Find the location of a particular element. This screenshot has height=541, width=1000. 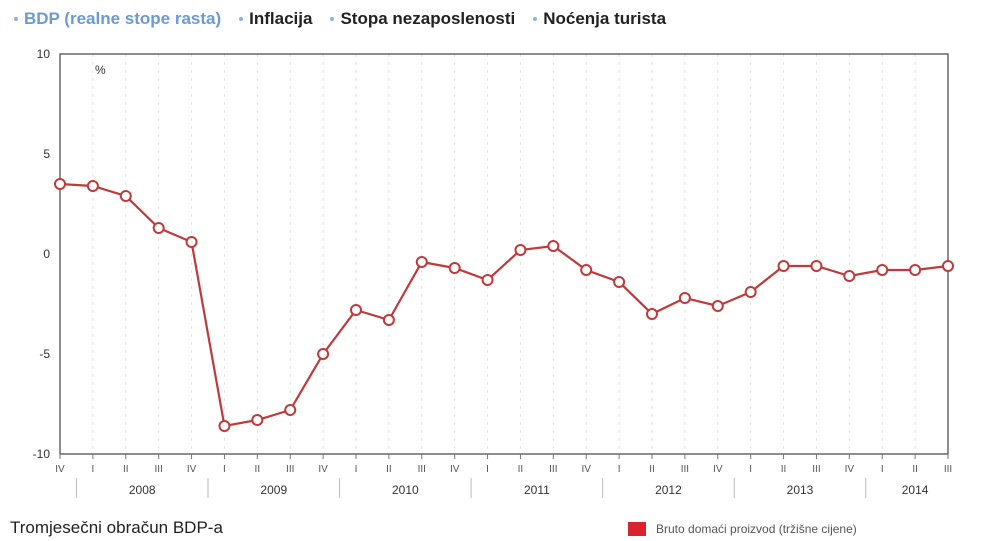

year-label: 2013 is located at coordinates (800, 490).